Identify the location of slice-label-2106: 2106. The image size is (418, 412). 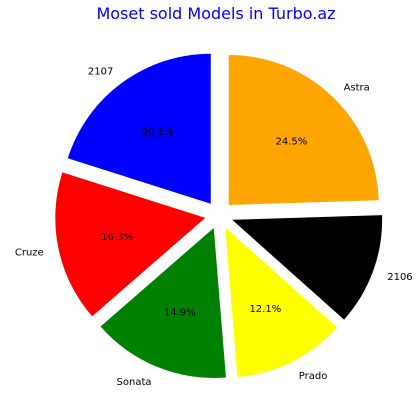
(399, 277).